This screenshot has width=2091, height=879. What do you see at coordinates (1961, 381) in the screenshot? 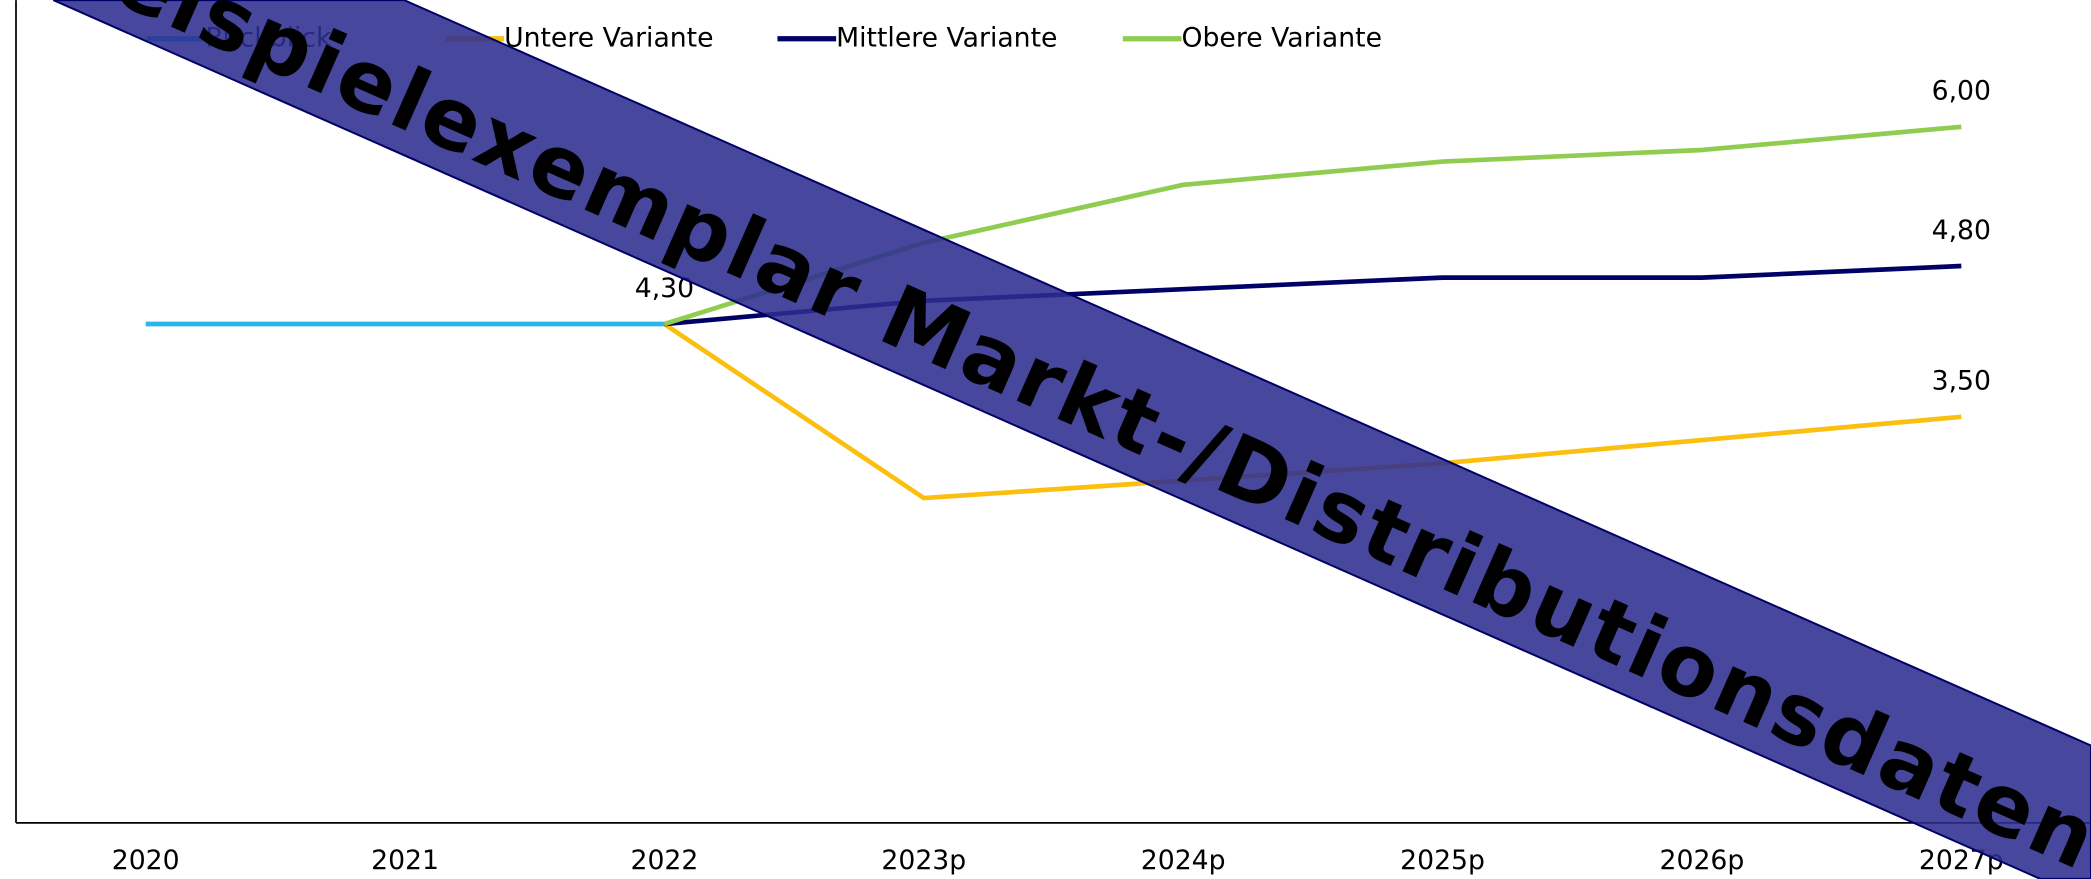
I see `data-label: 3,50` at bounding box center [1961, 381].